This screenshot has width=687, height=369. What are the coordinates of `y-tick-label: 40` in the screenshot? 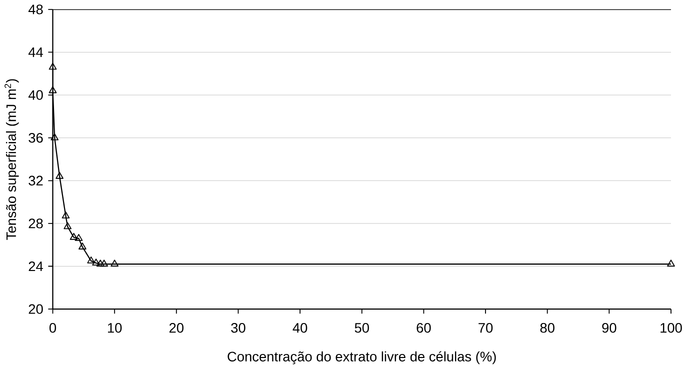 It's located at (35, 95).